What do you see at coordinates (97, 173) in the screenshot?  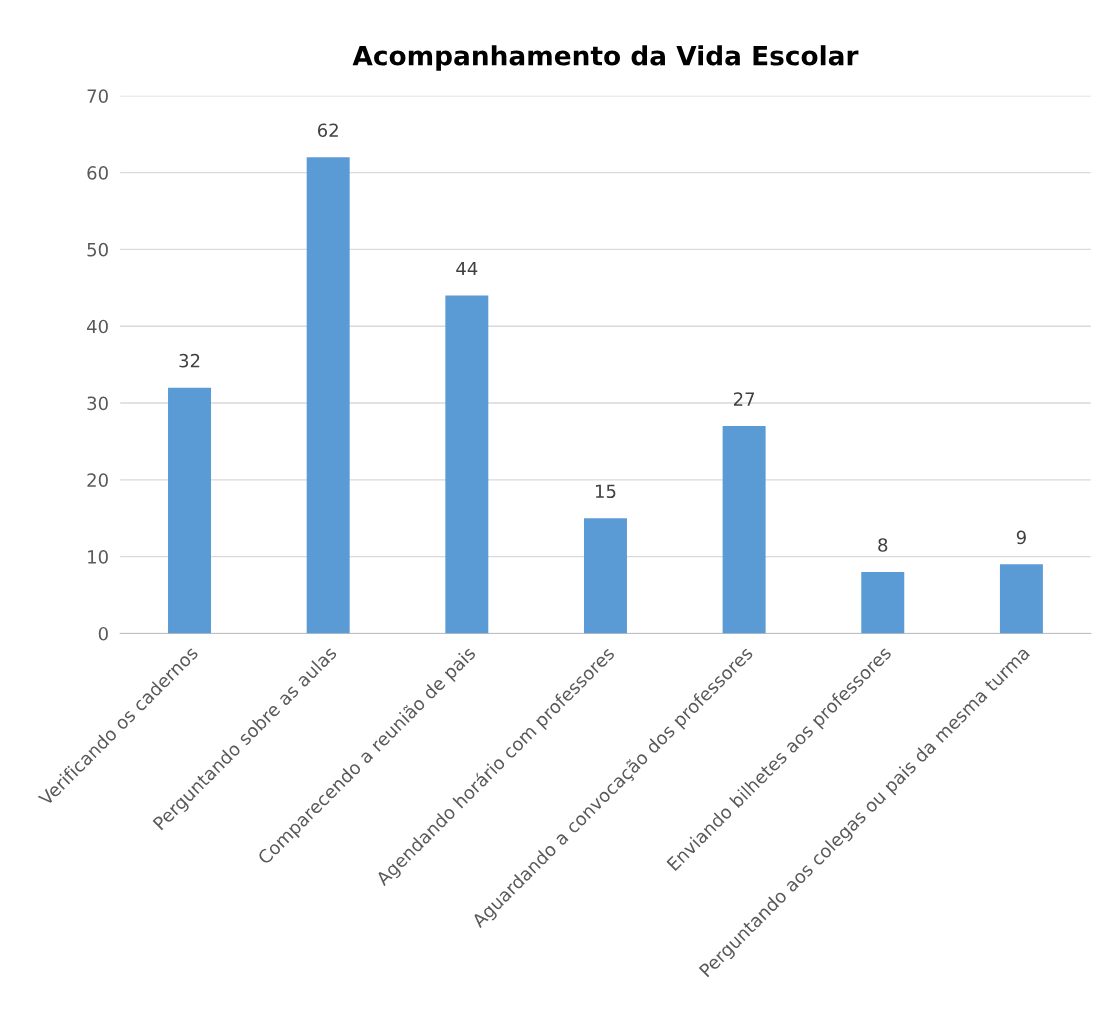 I see `y-tick-label: 60` at bounding box center [97, 173].